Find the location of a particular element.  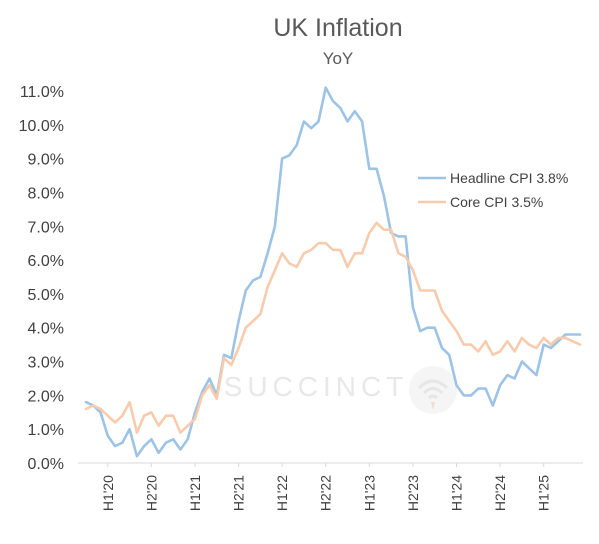

y-tick-label: 8.0% is located at coordinates (46, 193).